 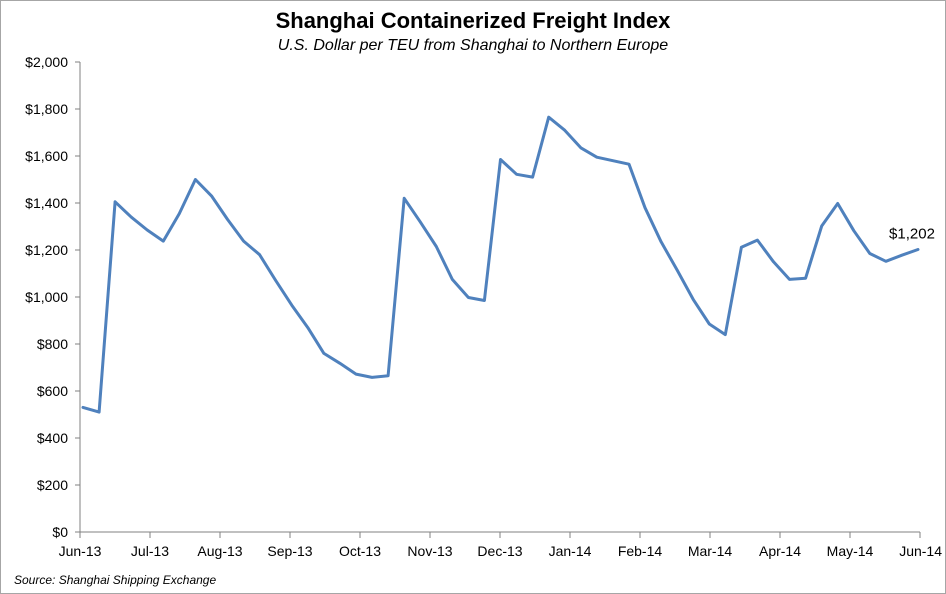 What do you see at coordinates (429, 551) in the screenshot?
I see `x-tick-label: Nov-13` at bounding box center [429, 551].